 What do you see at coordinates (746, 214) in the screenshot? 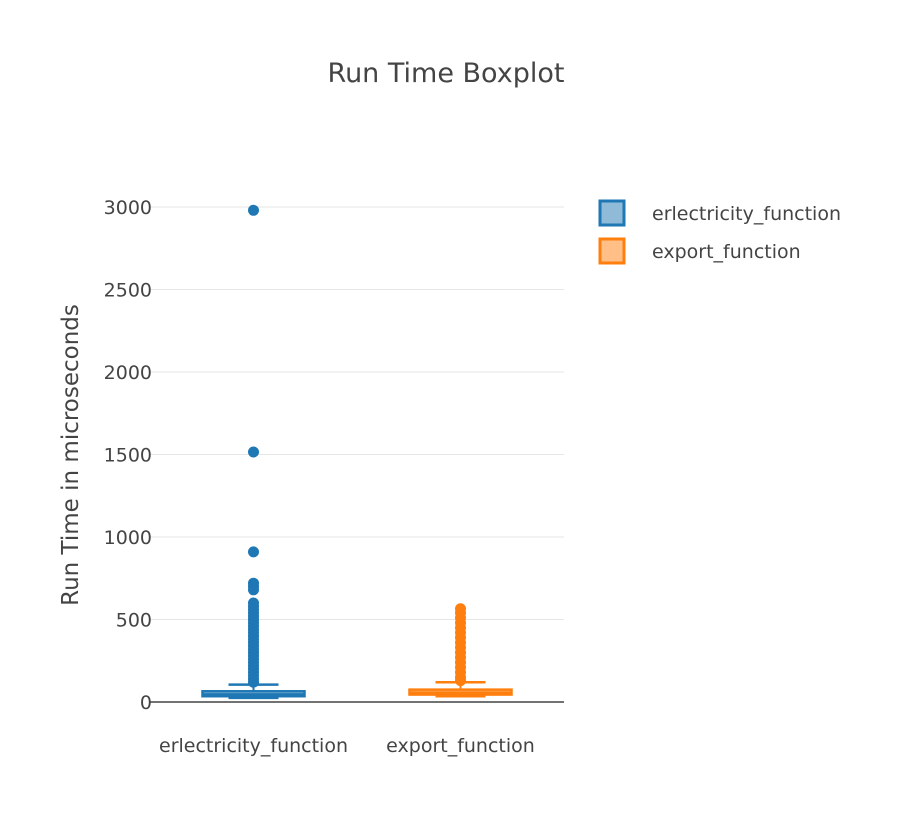
I see `legend-label: erlectricity_function` at bounding box center [746, 214].